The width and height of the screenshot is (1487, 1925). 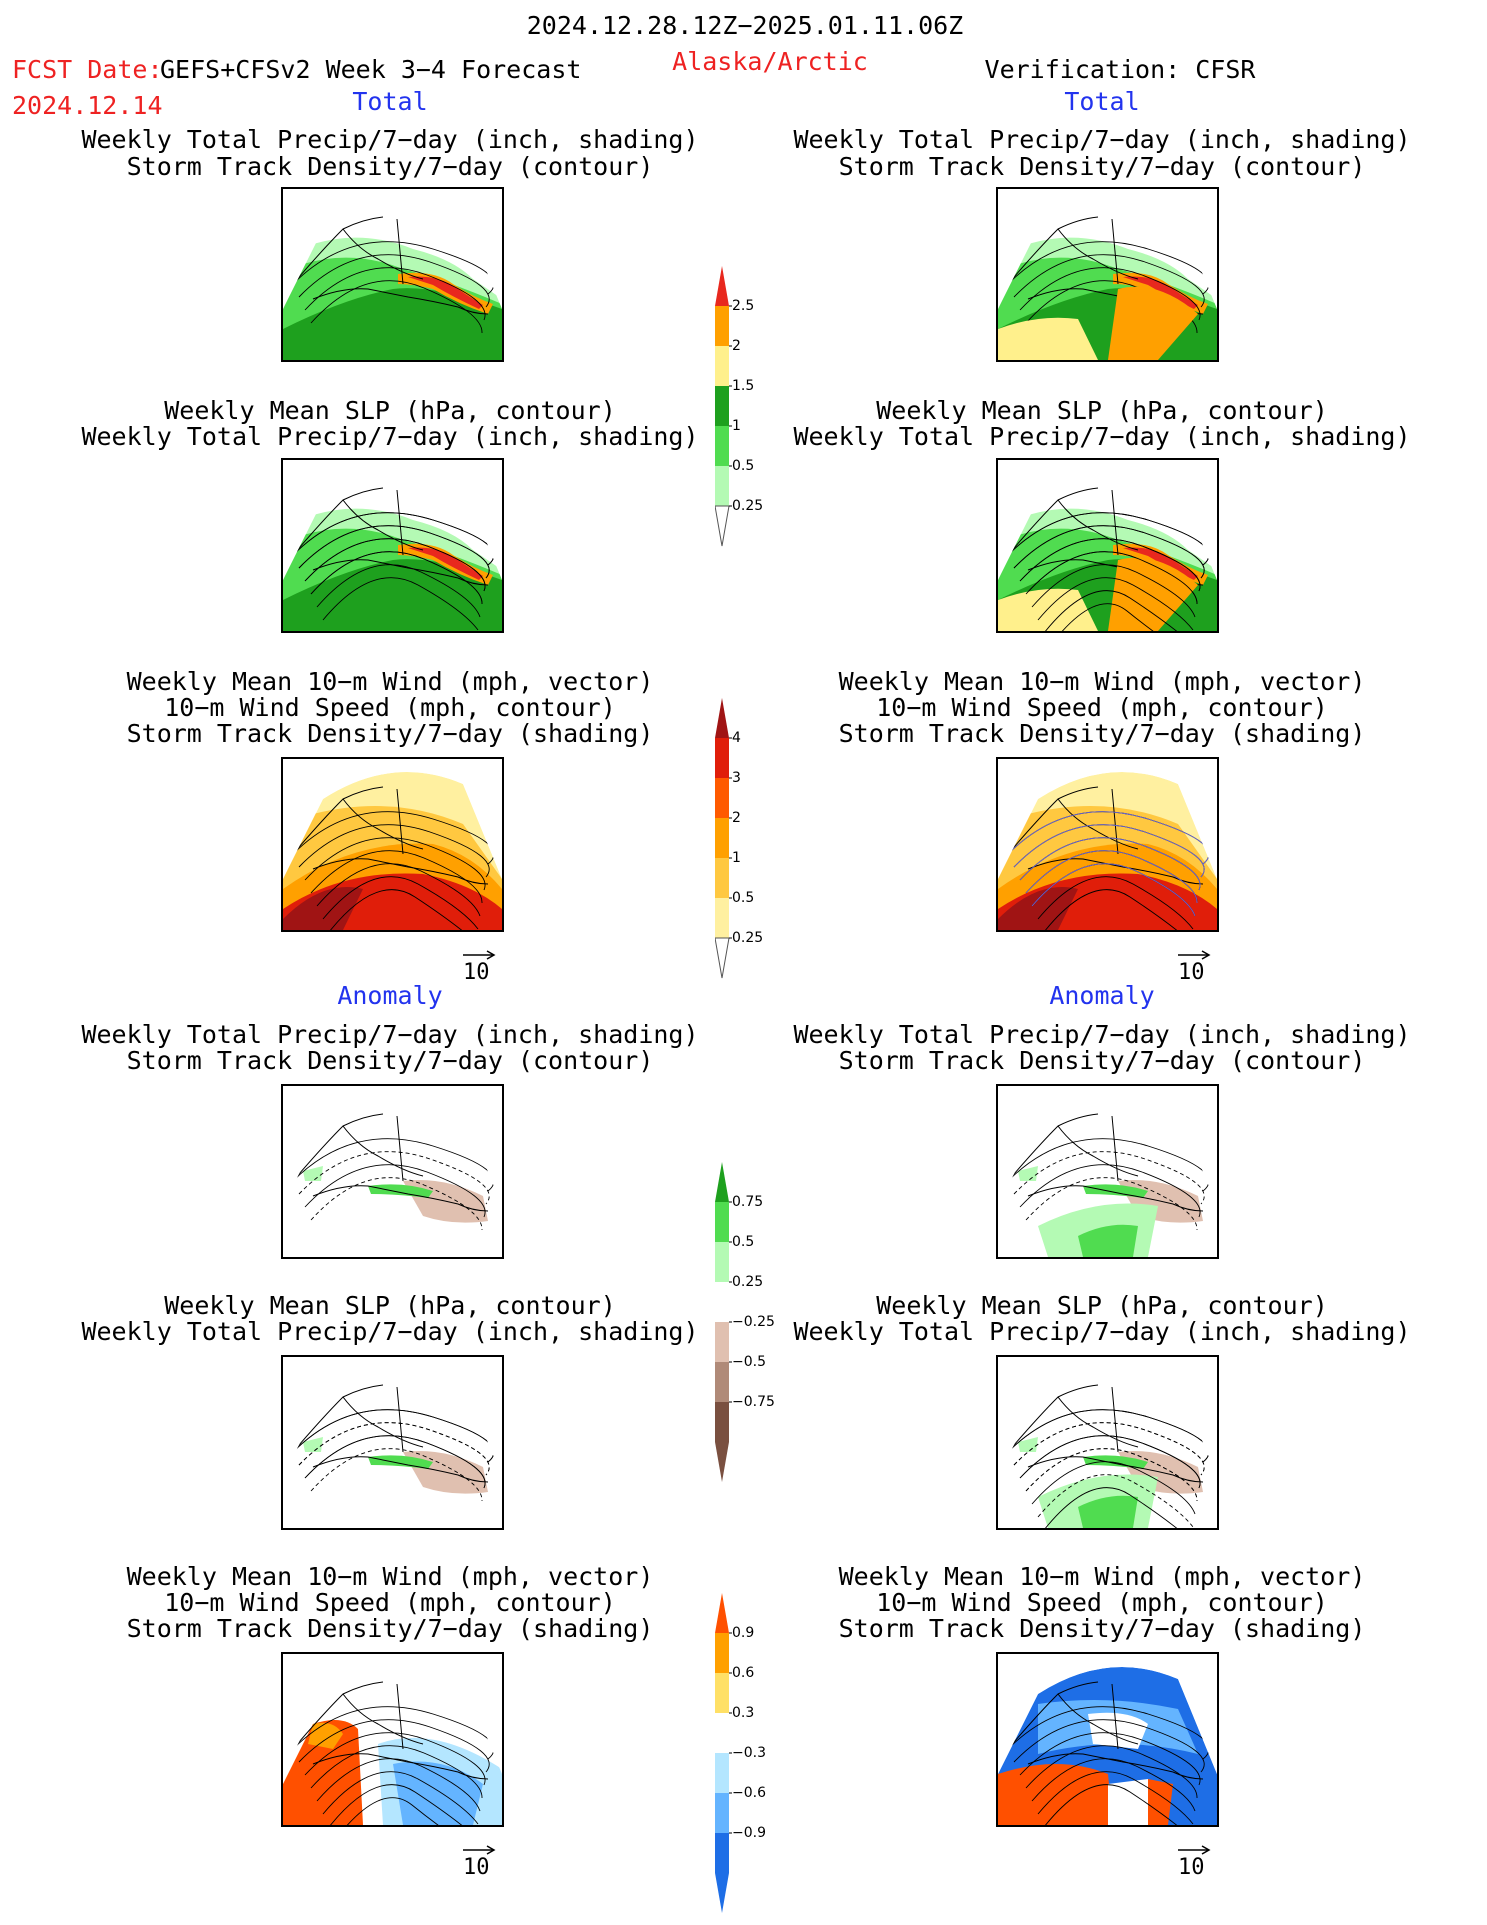 I want to click on title-r4-b: Storm Track Density/7−day (contour), so click(x=1102, y=1060).